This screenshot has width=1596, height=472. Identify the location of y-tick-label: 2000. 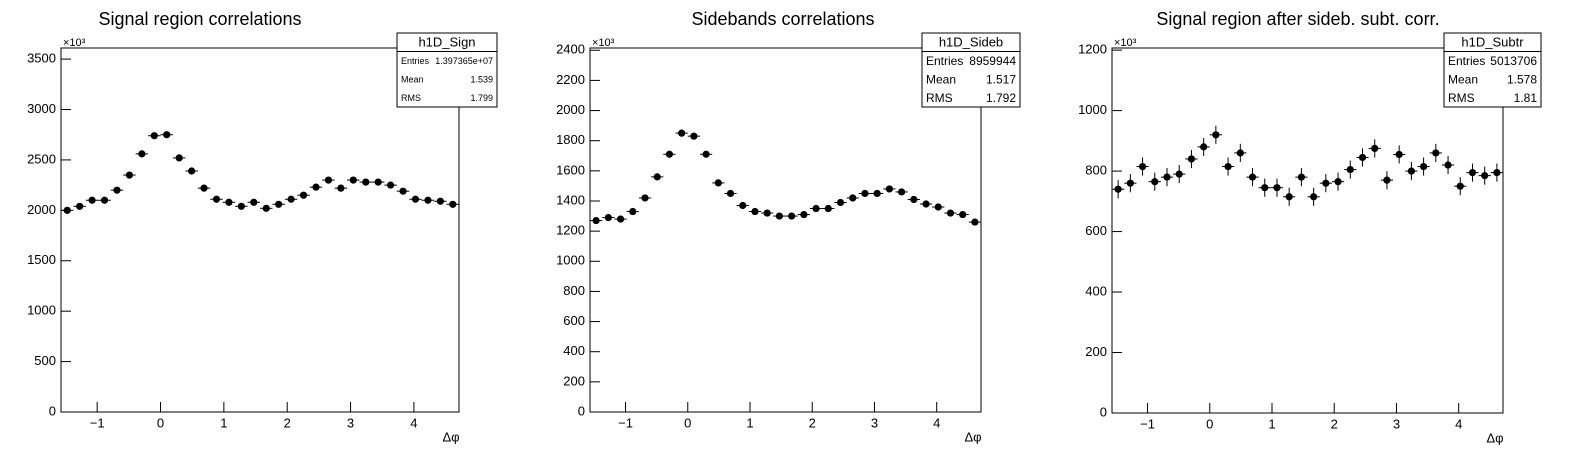
(570, 109).